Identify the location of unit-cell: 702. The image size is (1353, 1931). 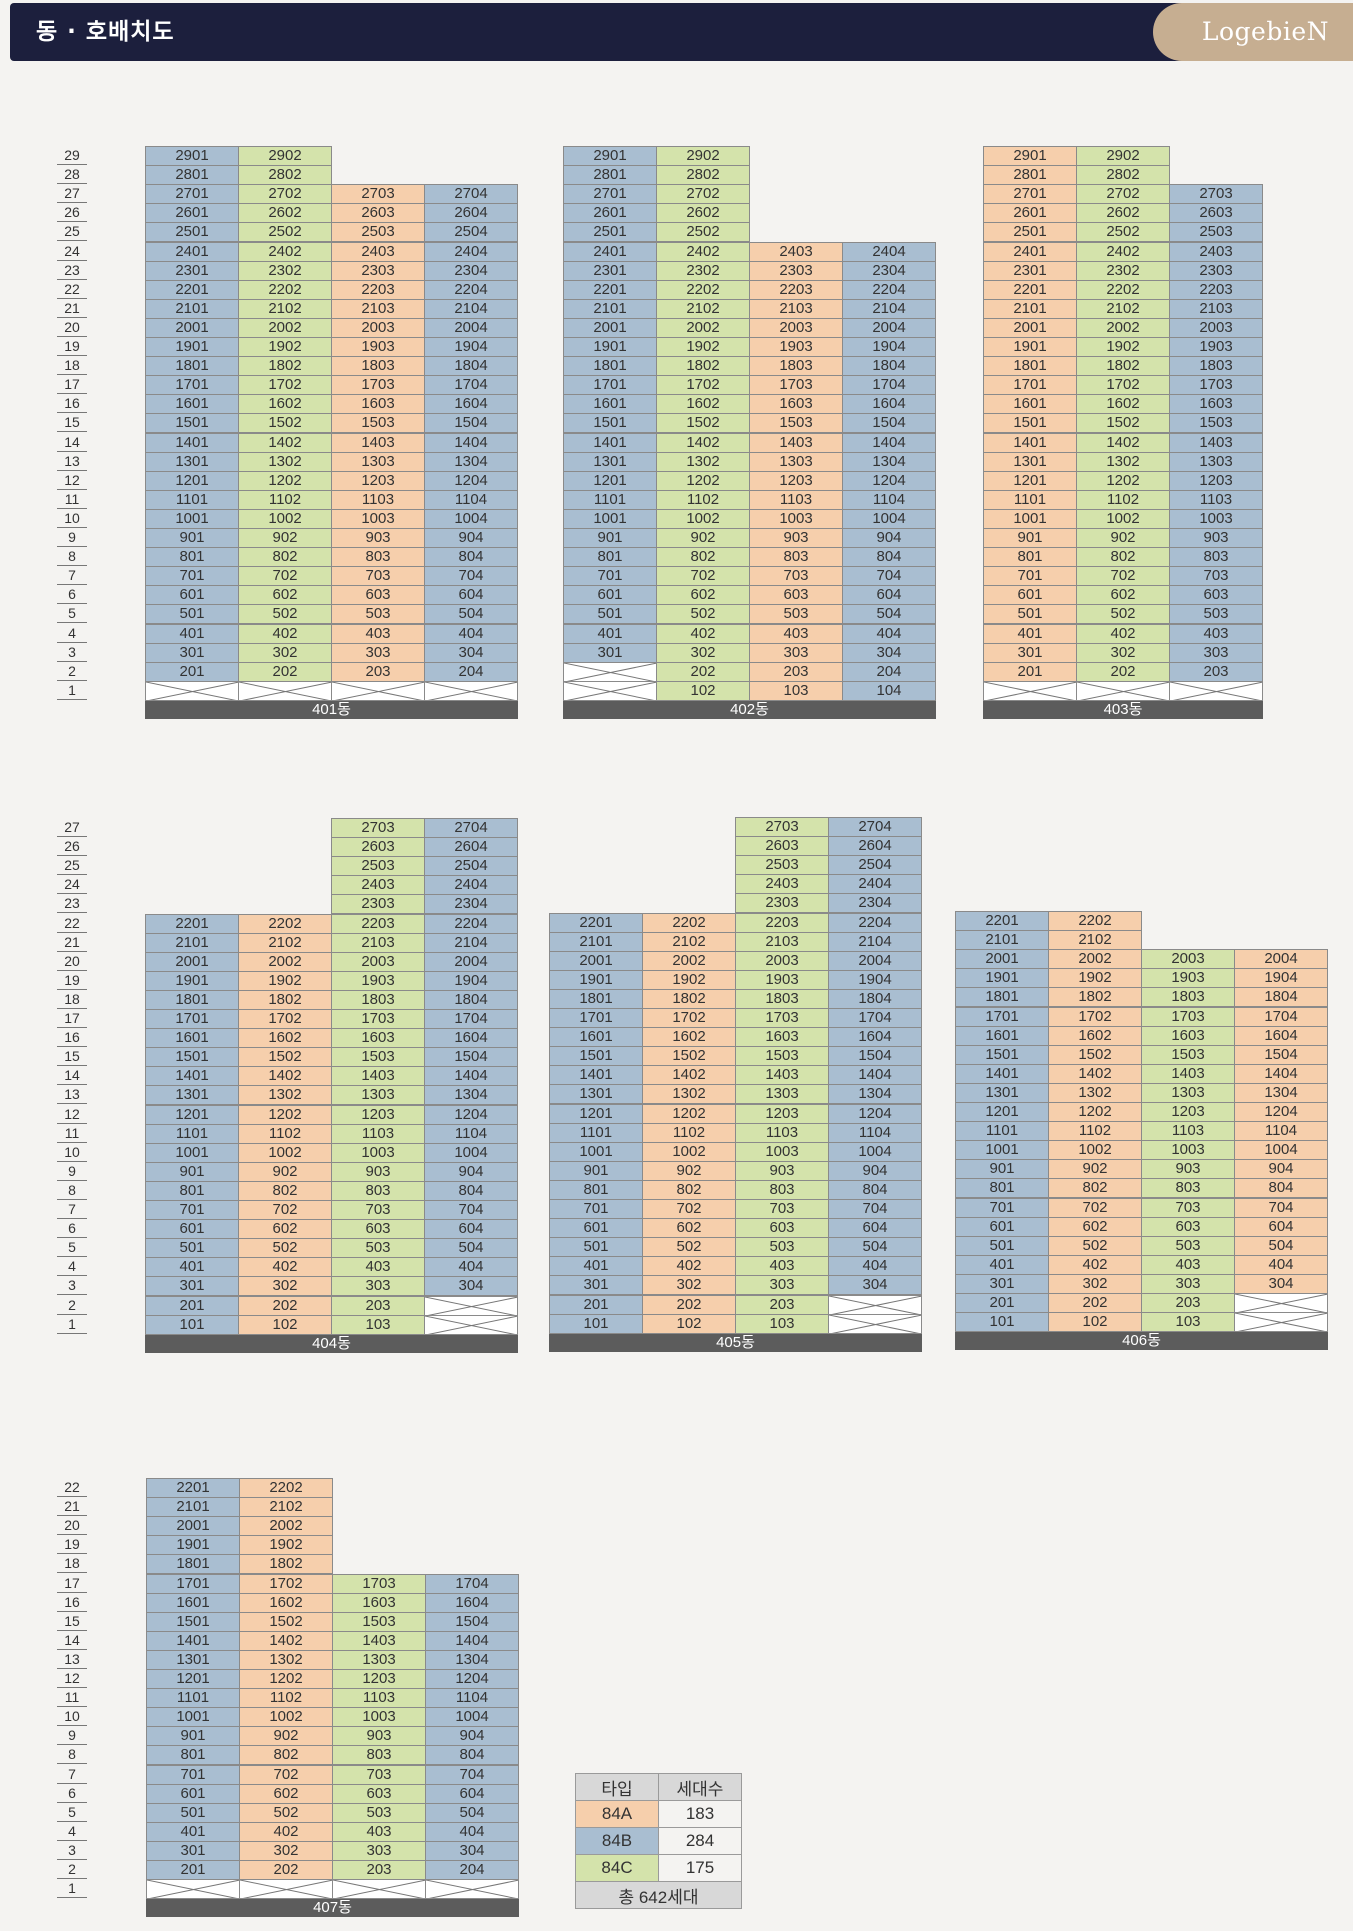
(286, 1774).